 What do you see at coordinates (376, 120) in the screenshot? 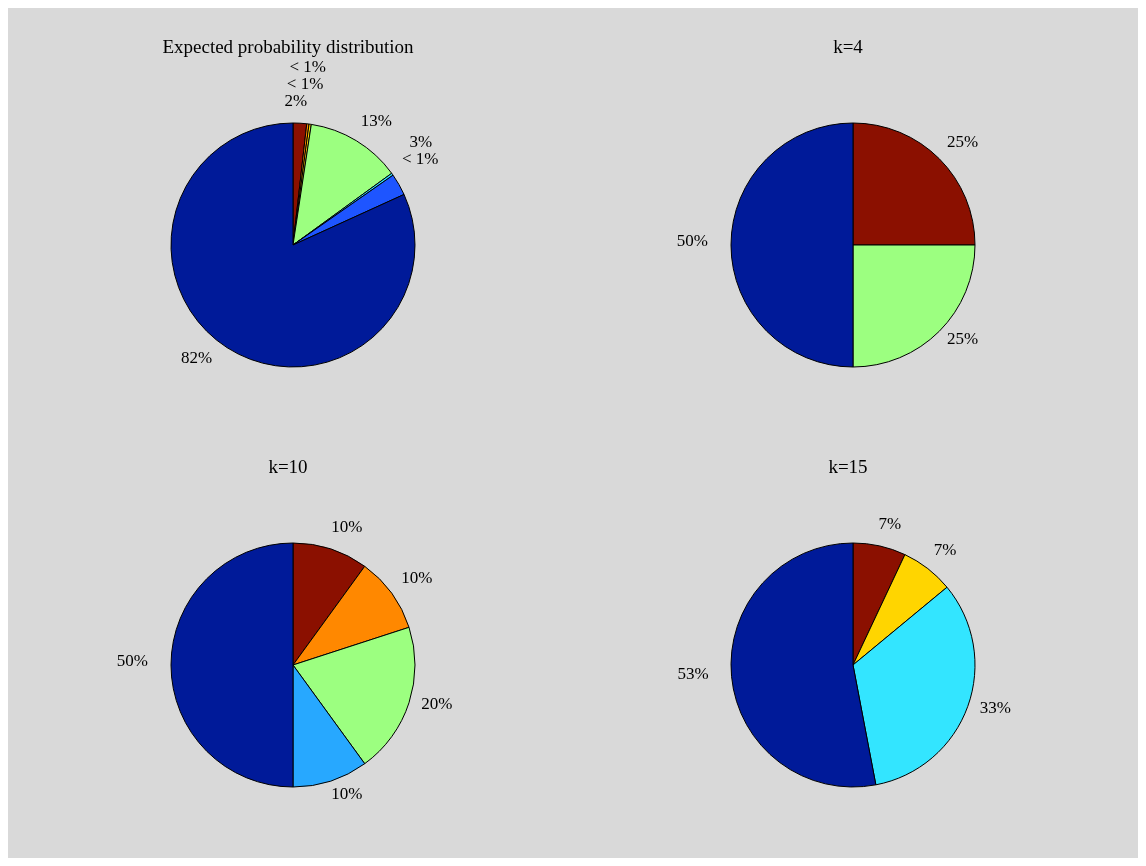
I see `data-label: 13%` at bounding box center [376, 120].